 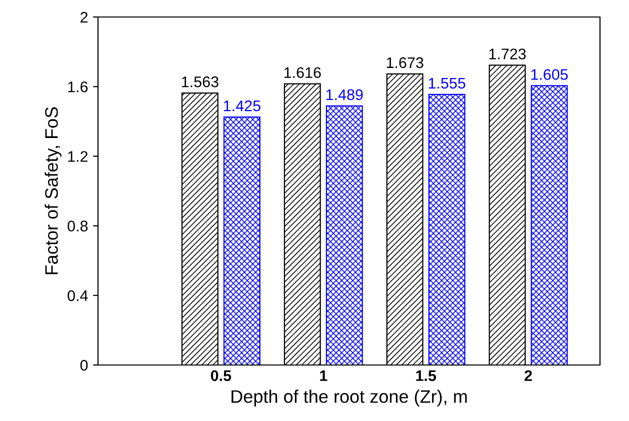 I want to click on y-tick-label: 0.4, so click(x=78, y=296).